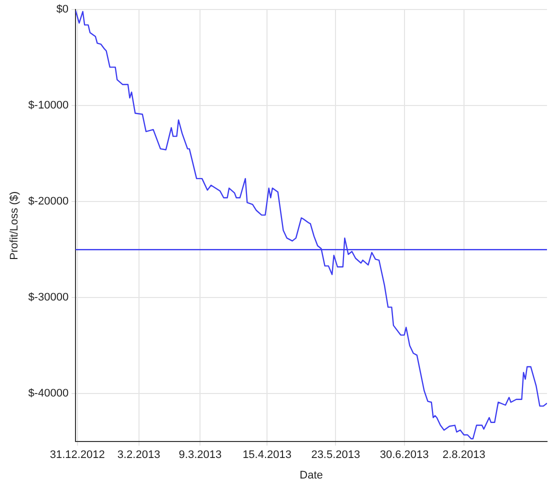 This screenshot has height=486, width=548. What do you see at coordinates (48, 106) in the screenshot?
I see `y-tick-label: $-10000` at bounding box center [48, 106].